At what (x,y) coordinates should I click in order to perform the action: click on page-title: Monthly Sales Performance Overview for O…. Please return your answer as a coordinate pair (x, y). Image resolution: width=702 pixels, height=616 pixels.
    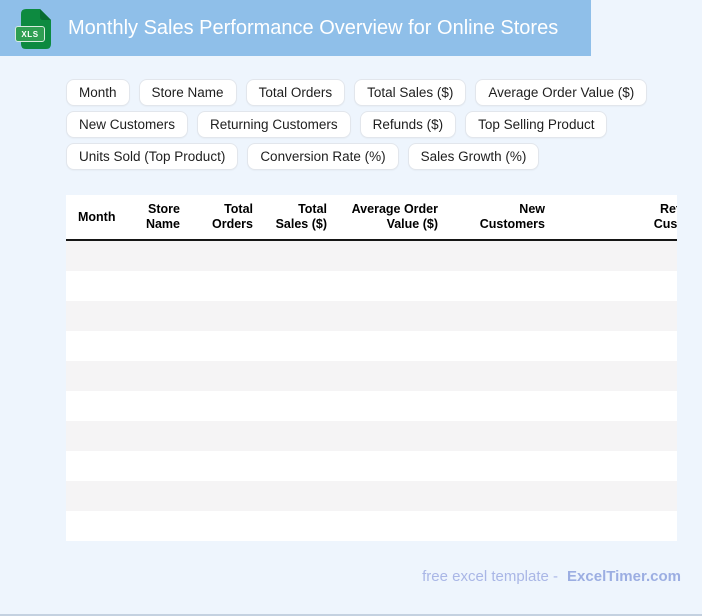
    Looking at the image, I should click on (313, 27).